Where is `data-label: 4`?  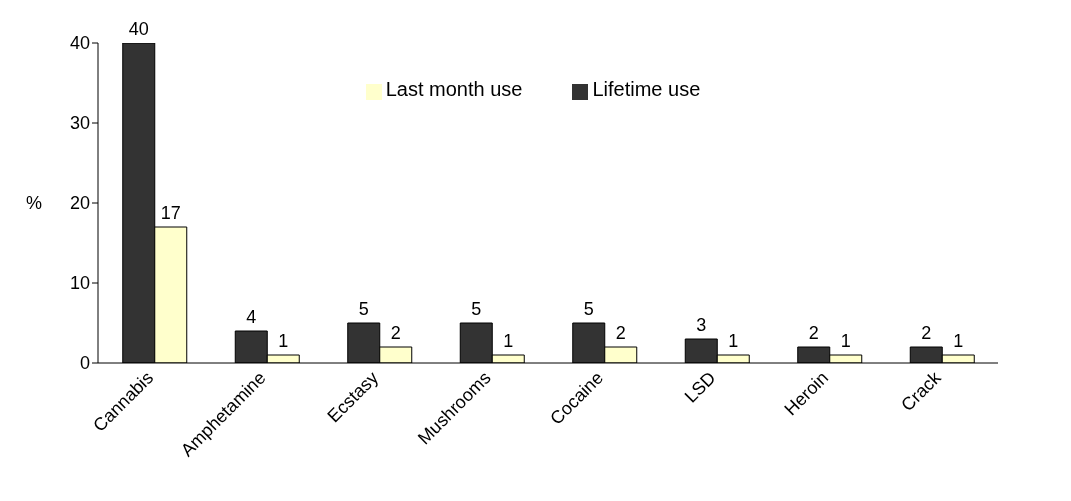
data-label: 4 is located at coordinates (251, 317).